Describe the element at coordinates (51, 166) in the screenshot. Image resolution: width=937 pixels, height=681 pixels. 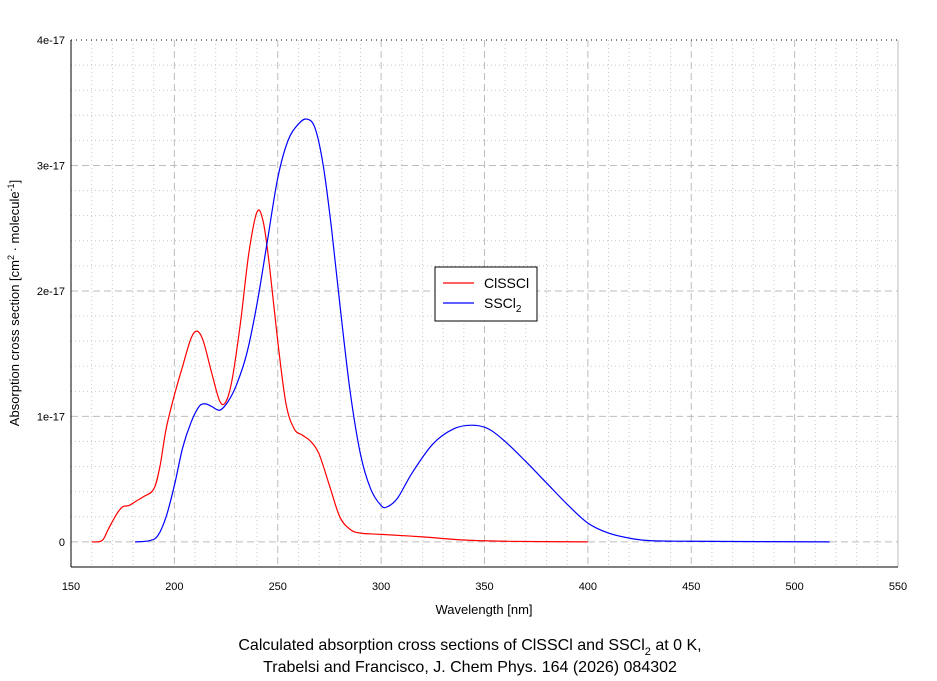
I see `y-tick-label: 3e-17` at that location.